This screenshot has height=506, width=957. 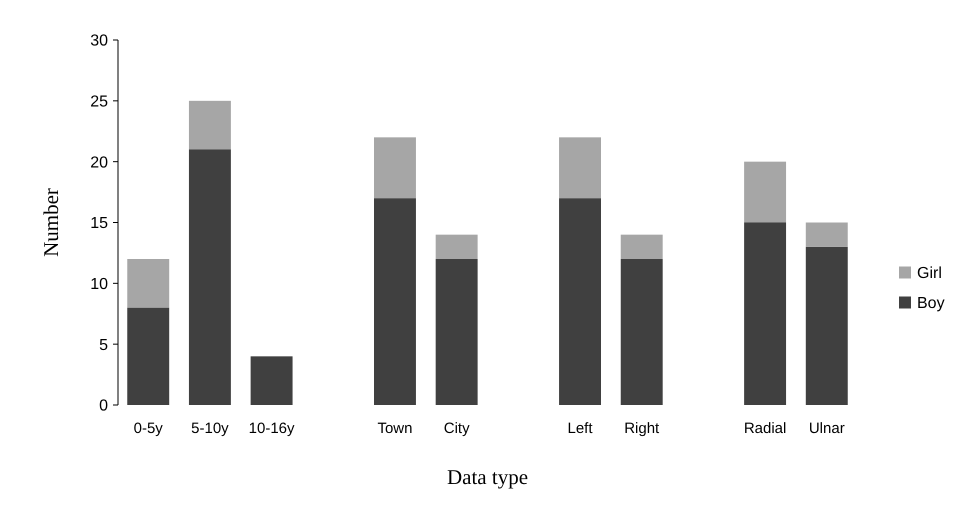 I want to click on x-tick-label: 10-16y, so click(x=272, y=428).